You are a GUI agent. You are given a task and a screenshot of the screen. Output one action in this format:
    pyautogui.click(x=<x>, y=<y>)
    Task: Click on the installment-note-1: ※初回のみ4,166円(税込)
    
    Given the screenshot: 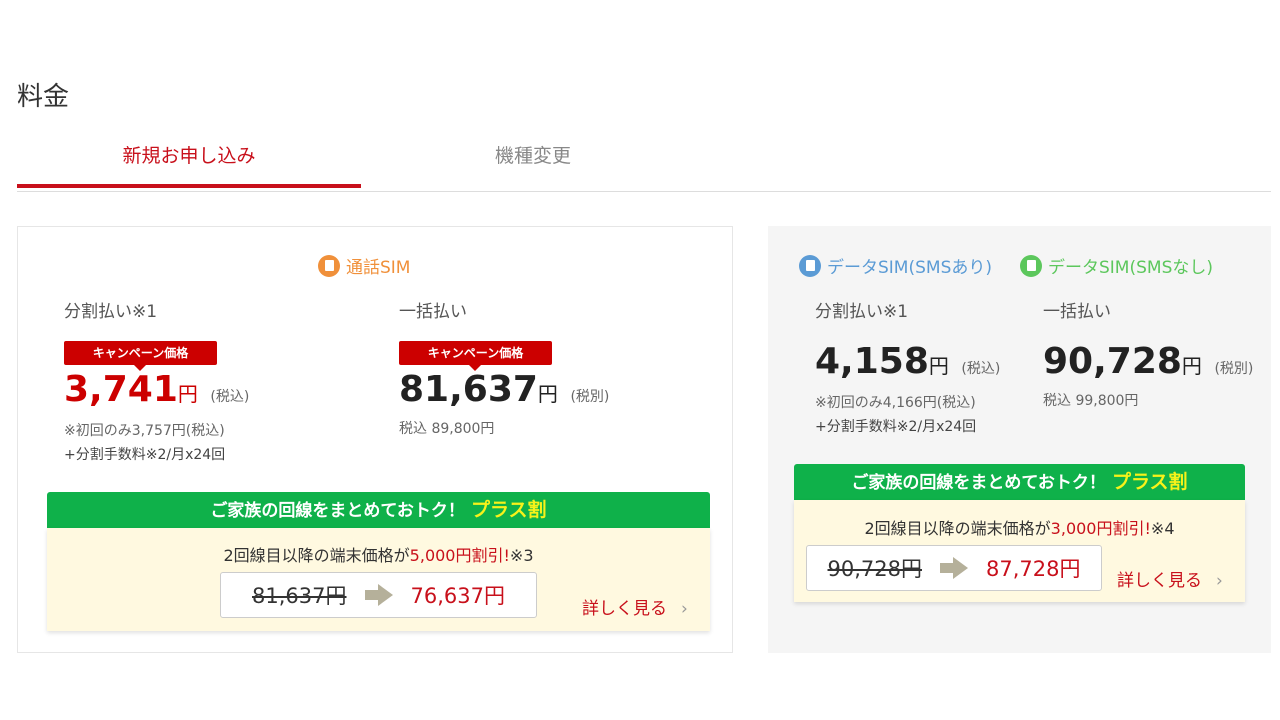 What is the action you would take?
    pyautogui.click(x=895, y=403)
    